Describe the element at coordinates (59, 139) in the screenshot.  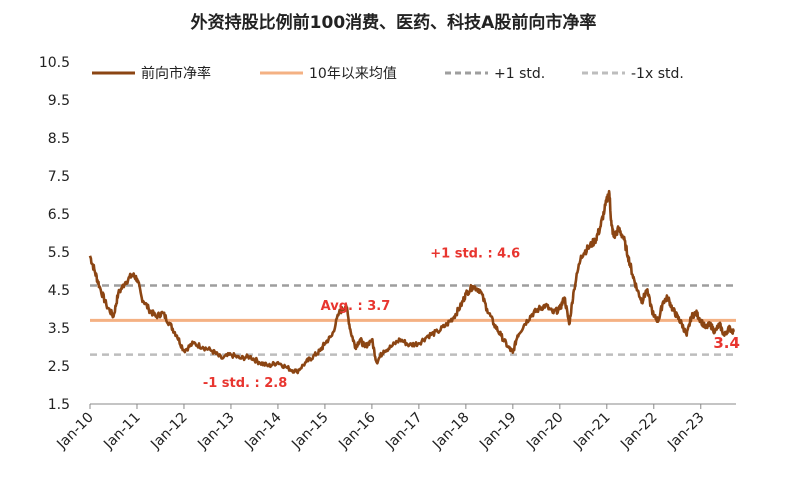
I see `y-tick-label: 8.5` at that location.